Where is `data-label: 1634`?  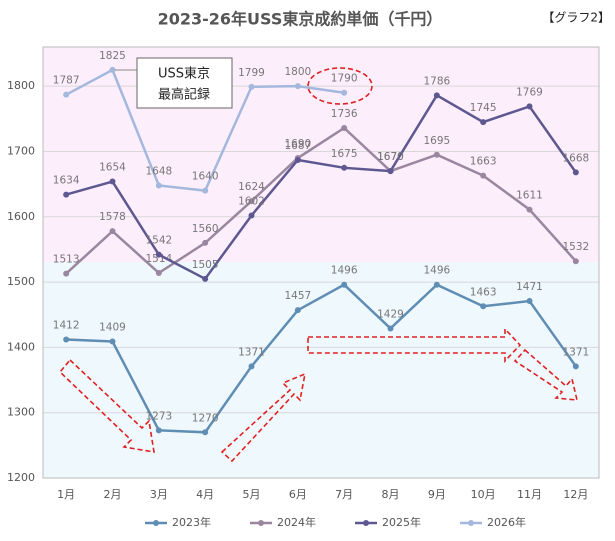
data-label: 1634 is located at coordinates (66, 181).